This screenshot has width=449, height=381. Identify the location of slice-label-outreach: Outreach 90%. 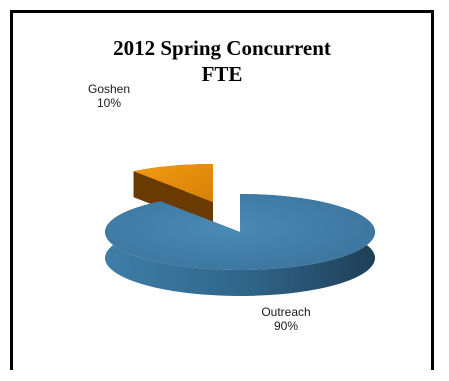
(286, 319).